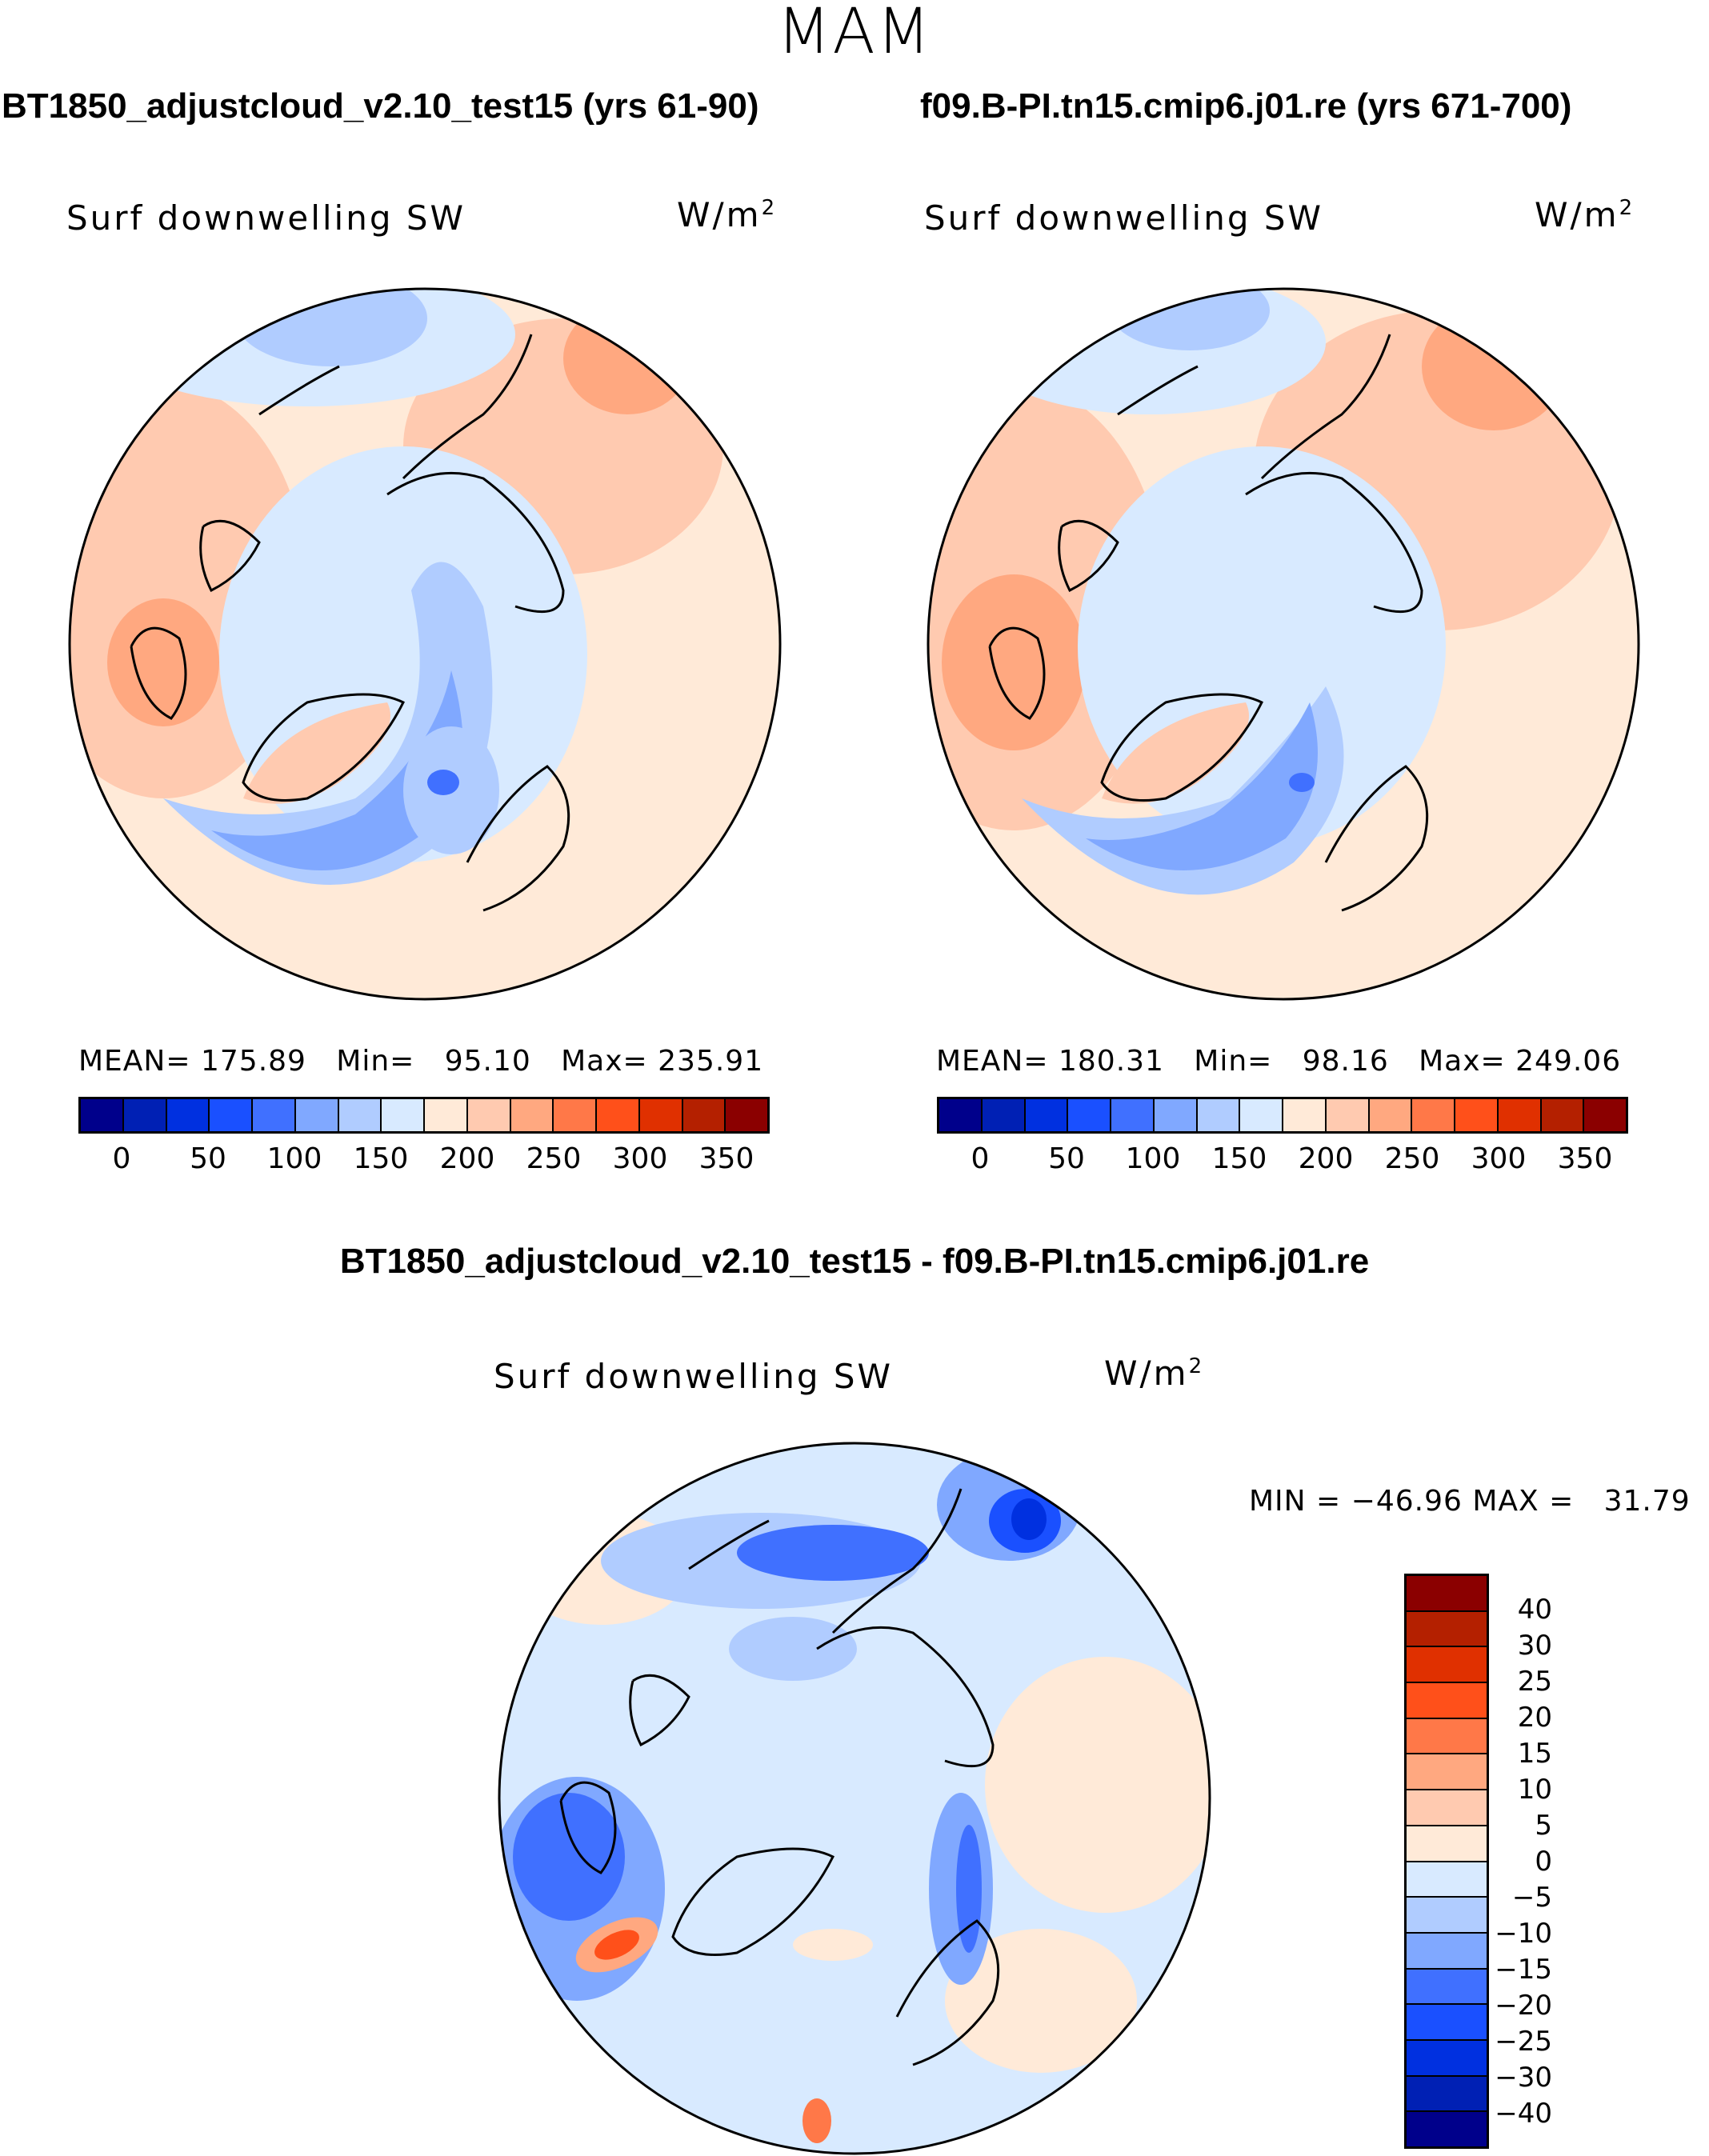 The image size is (1709, 2156). What do you see at coordinates (1412, 1158) in the screenshot?
I see `colorbar-tick-label: 250` at bounding box center [1412, 1158].